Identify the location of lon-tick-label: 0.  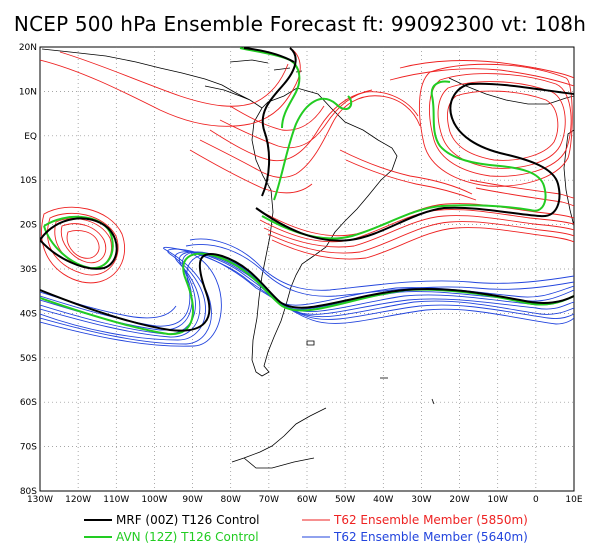
(536, 500).